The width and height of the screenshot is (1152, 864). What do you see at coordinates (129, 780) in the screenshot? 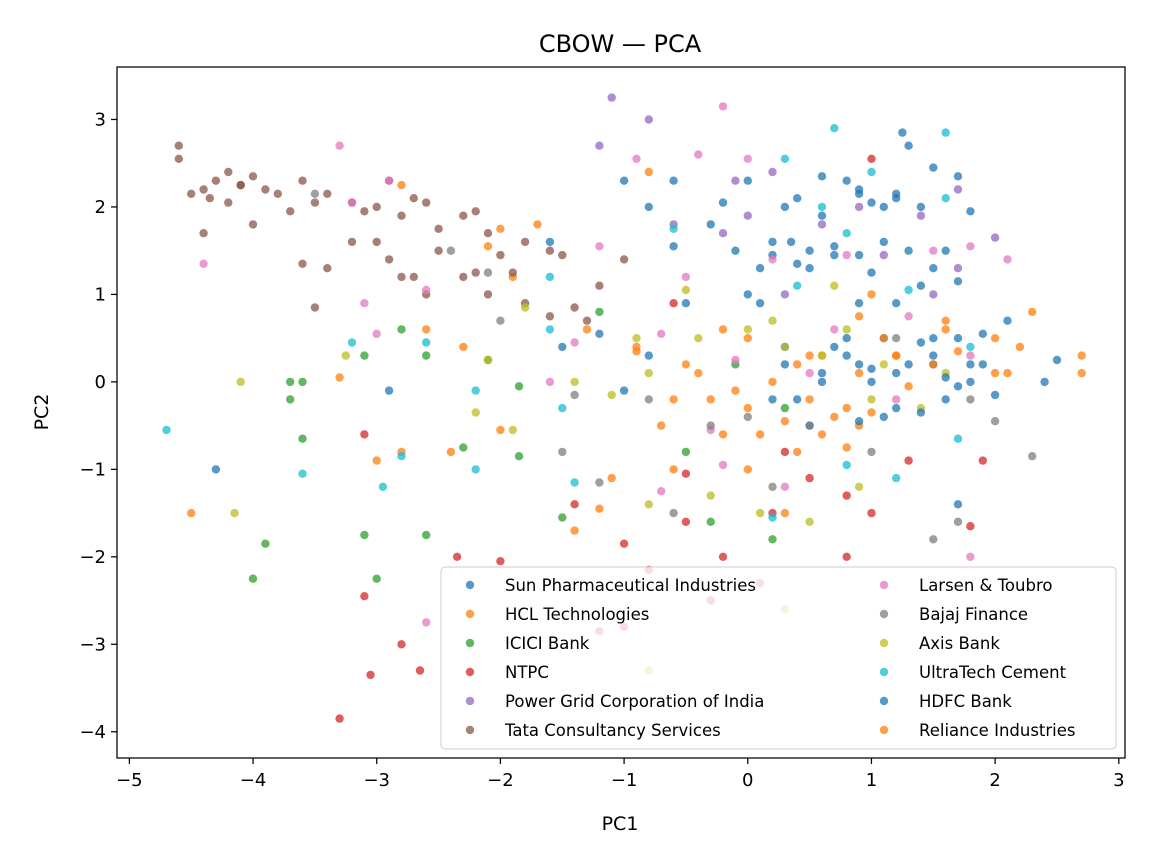
I see `x-tick-label: −5` at bounding box center [129, 780].